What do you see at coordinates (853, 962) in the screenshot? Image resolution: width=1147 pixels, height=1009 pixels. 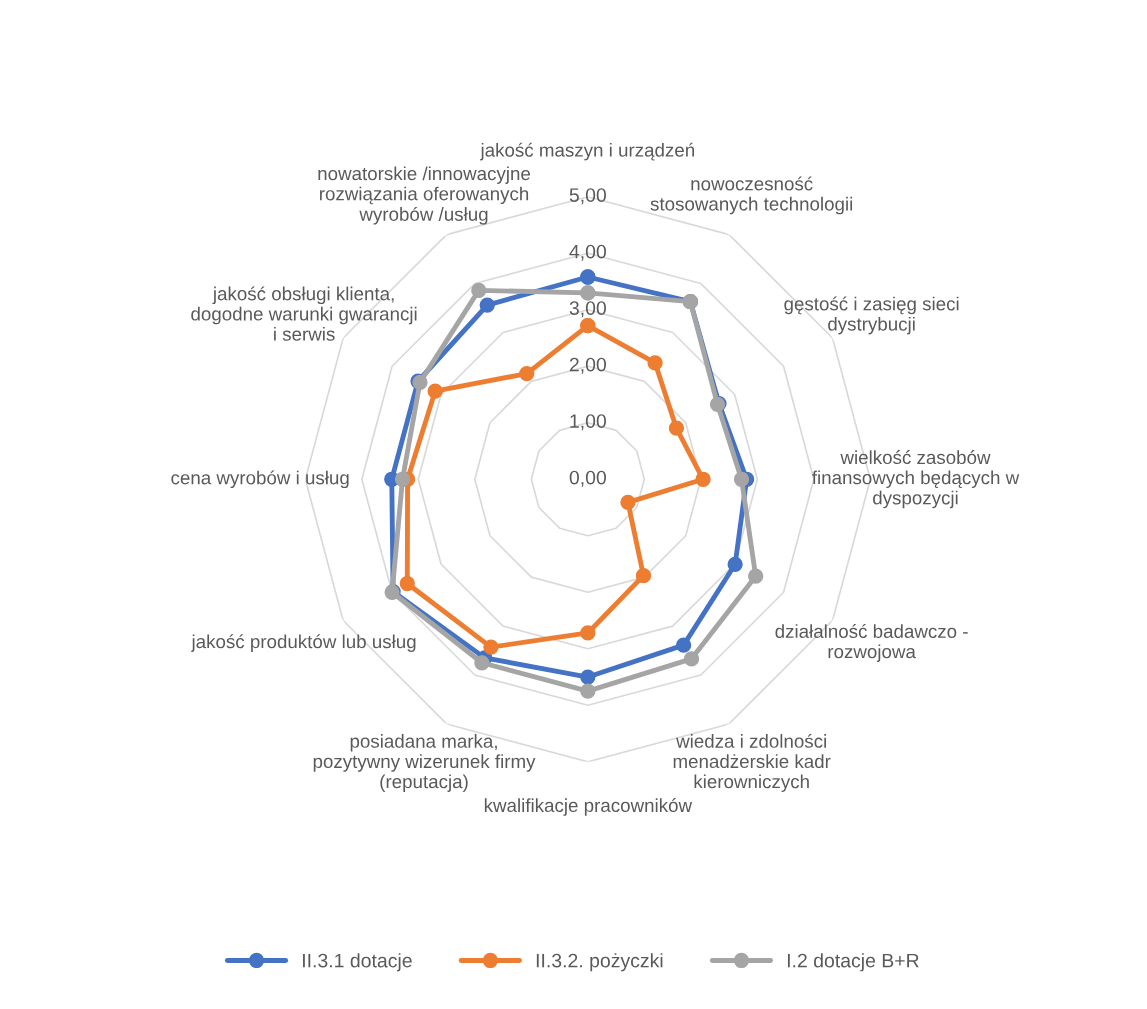 I see `legend-label: I.2 dotacje B+R` at bounding box center [853, 962].